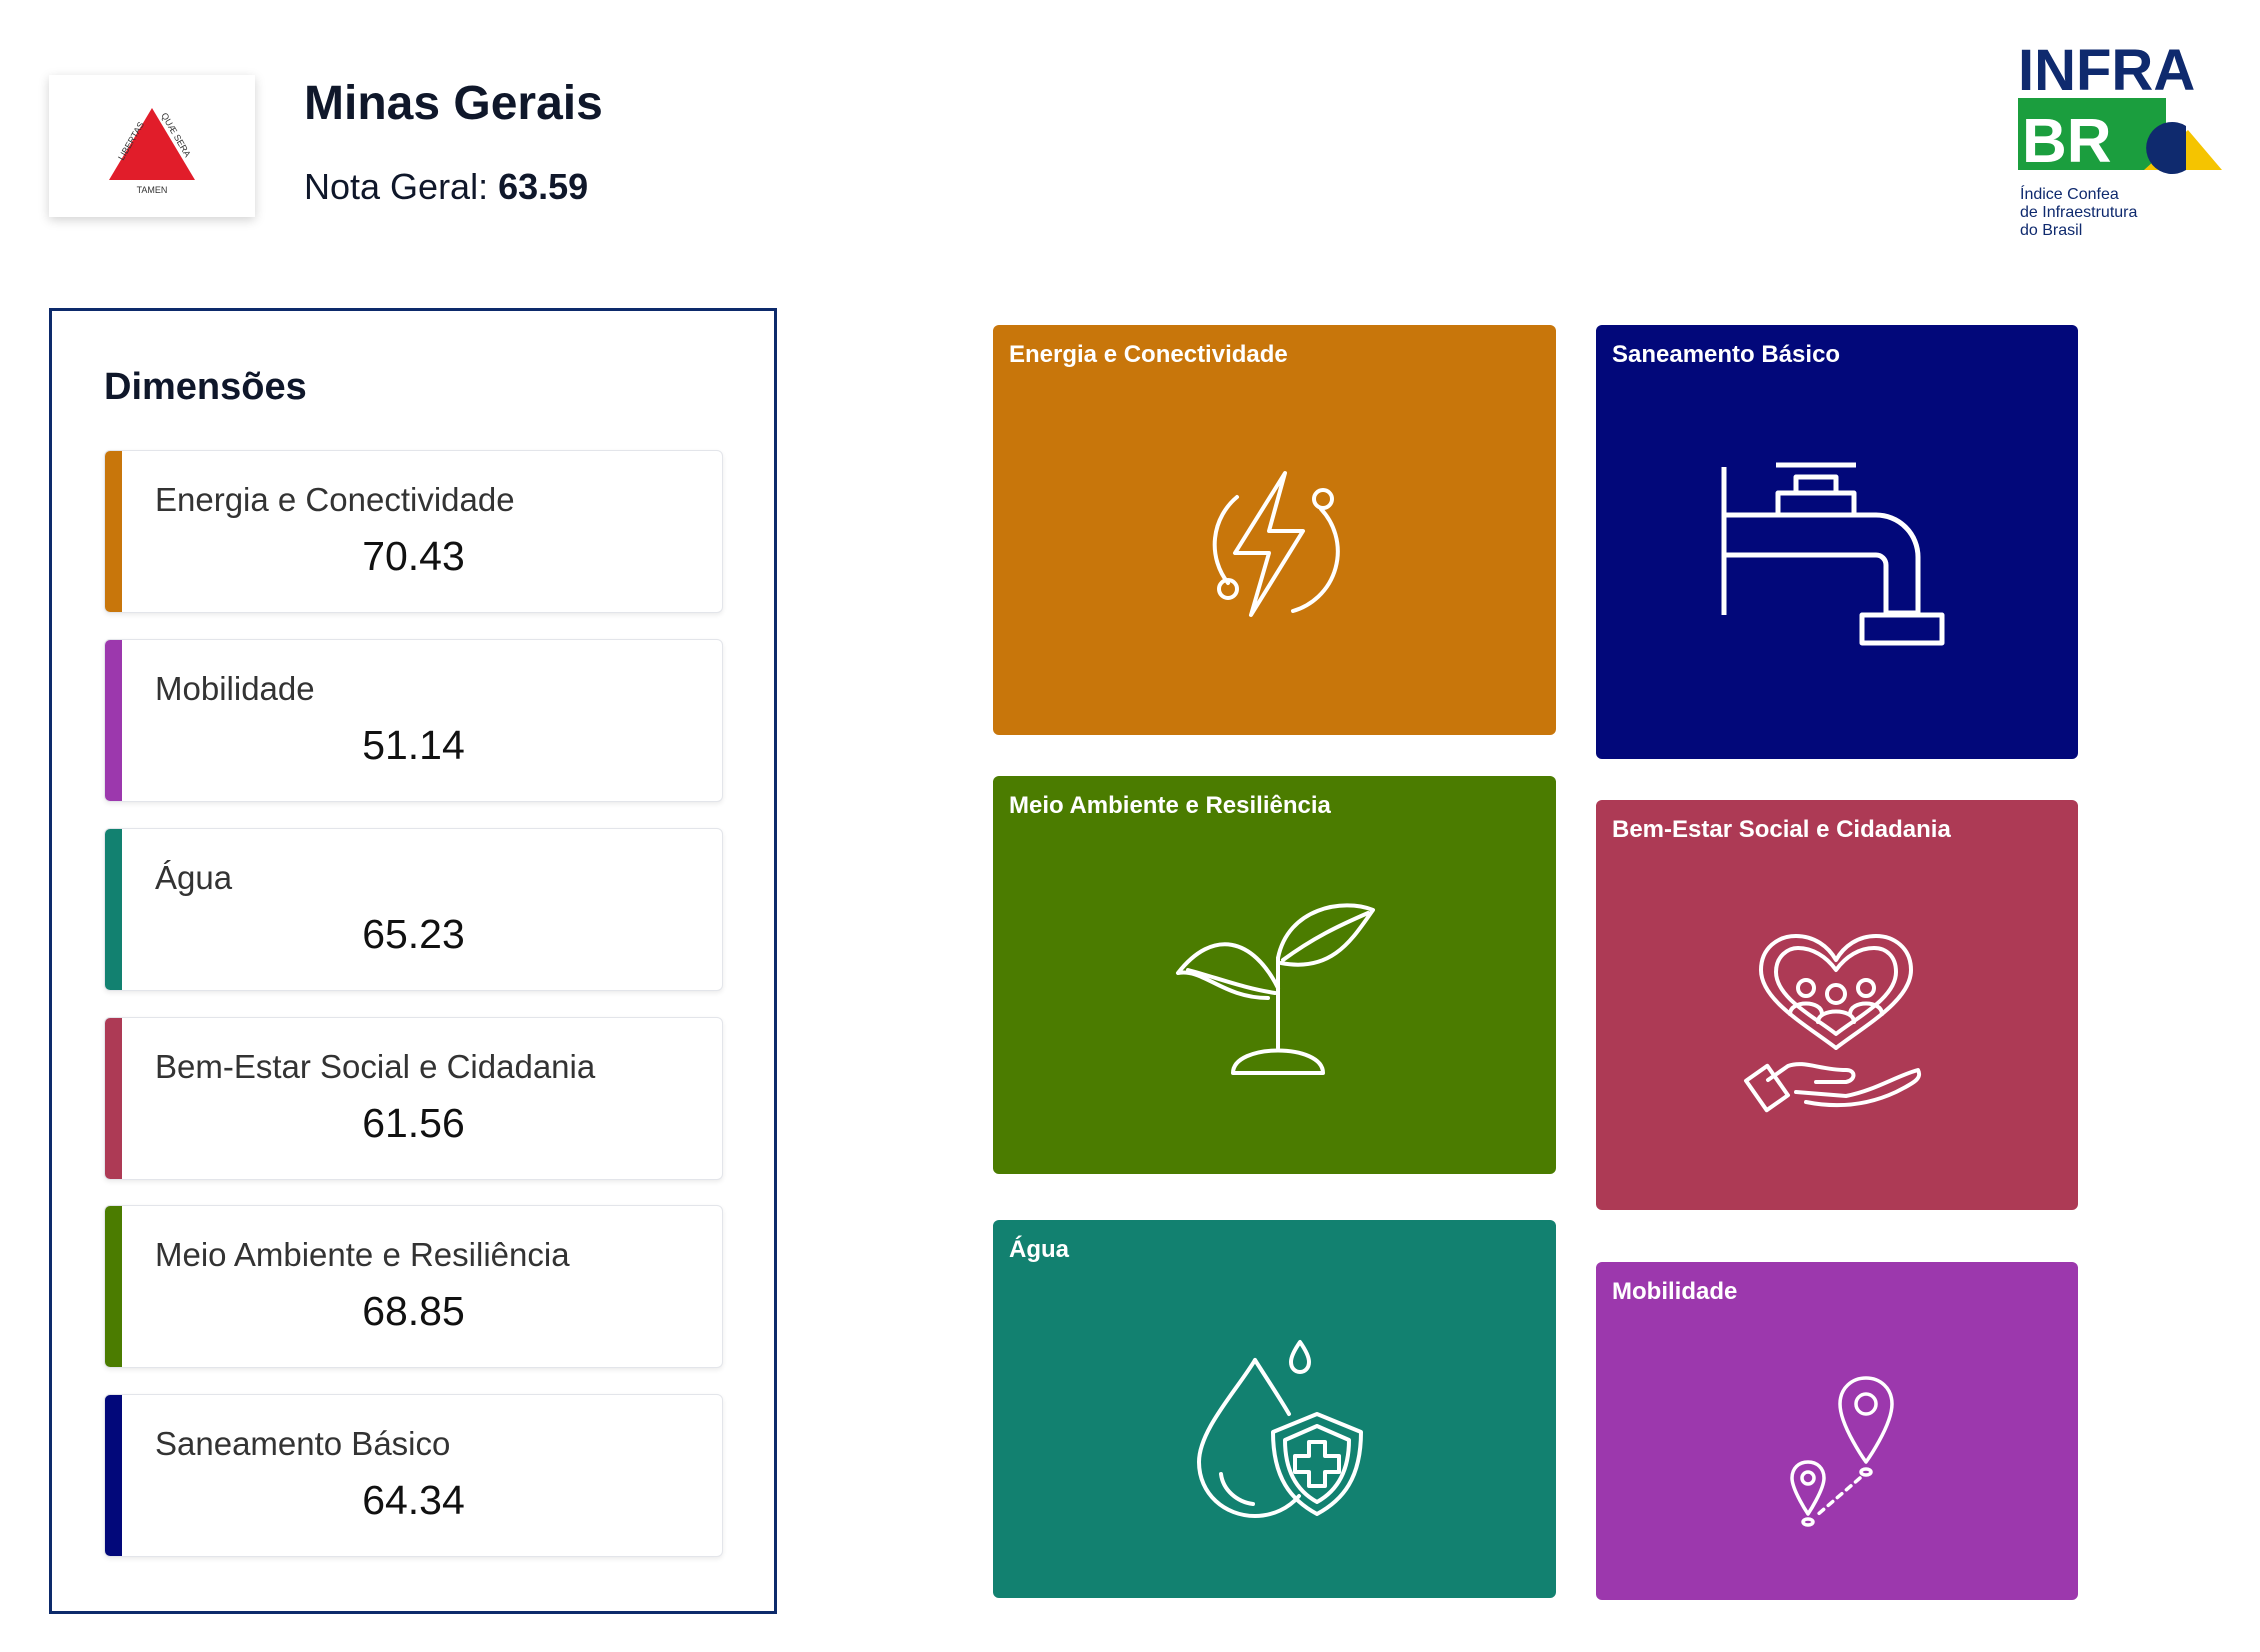  What do you see at coordinates (1781, 829) in the screenshot?
I see `tile-title: Bem-Estar Social e Cidadania` at bounding box center [1781, 829].